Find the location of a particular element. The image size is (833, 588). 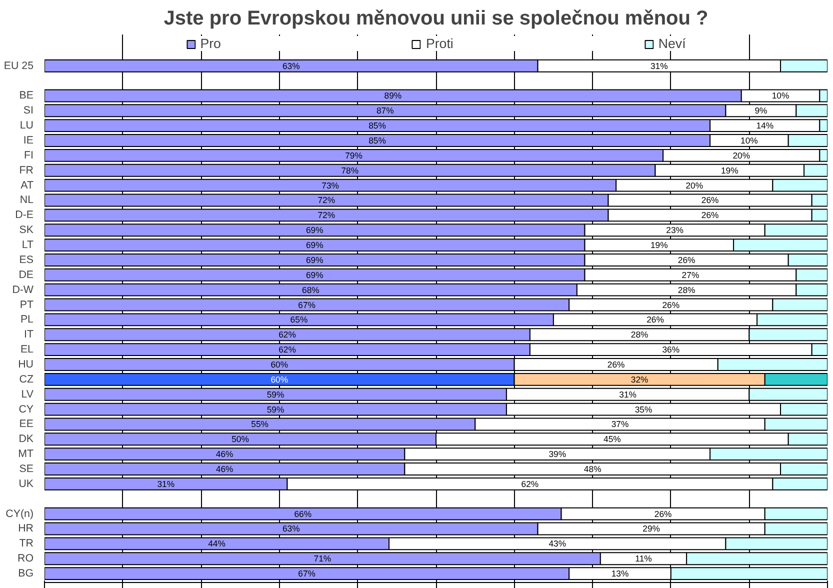

data-label: 37% is located at coordinates (620, 424).